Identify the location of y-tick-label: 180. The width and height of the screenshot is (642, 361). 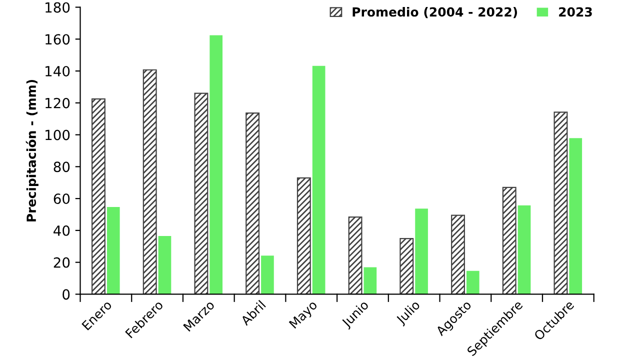
(58, 7).